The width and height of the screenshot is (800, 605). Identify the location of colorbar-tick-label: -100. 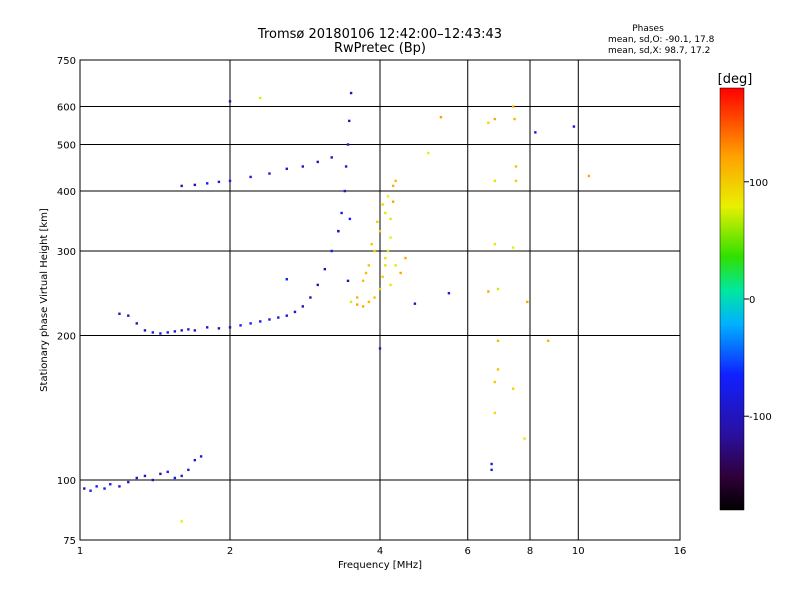
(760, 417).